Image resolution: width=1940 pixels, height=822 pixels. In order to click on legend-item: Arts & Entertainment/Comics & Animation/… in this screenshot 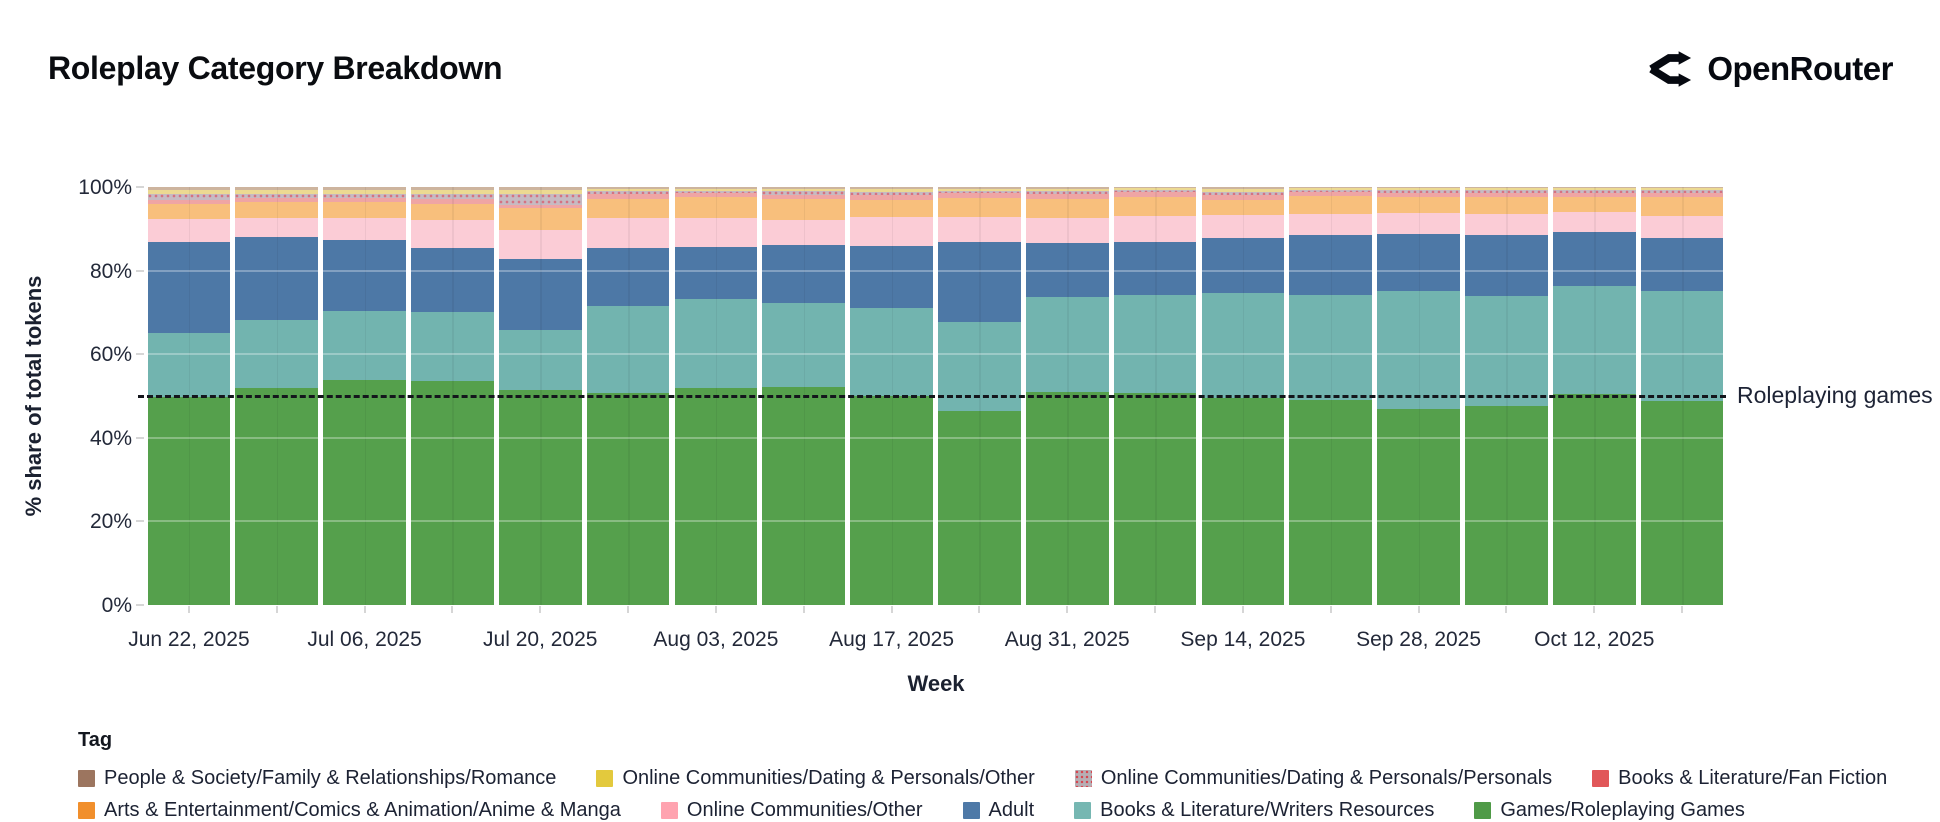, I will do `click(349, 810)`.